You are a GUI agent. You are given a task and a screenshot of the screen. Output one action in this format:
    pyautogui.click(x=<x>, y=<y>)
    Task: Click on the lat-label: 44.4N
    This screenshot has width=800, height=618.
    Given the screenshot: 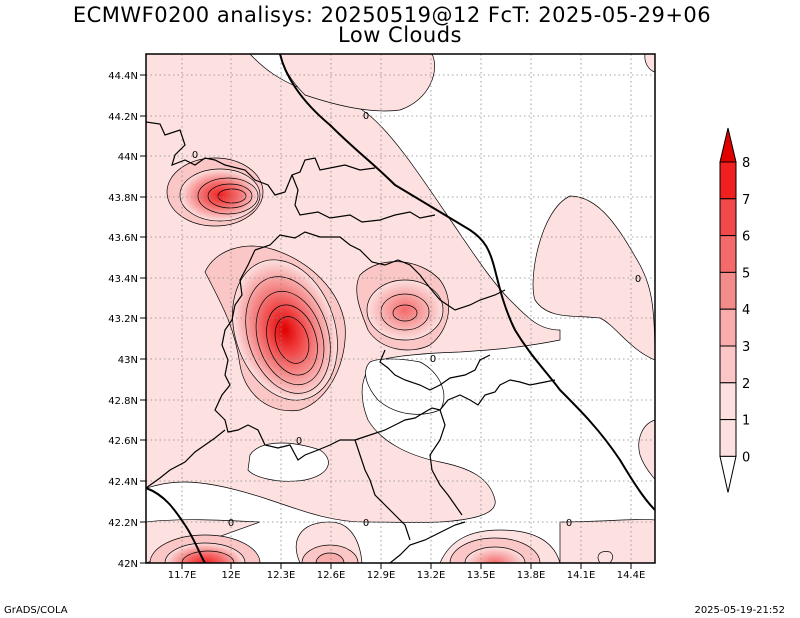 What is the action you would take?
    pyautogui.click(x=123, y=76)
    